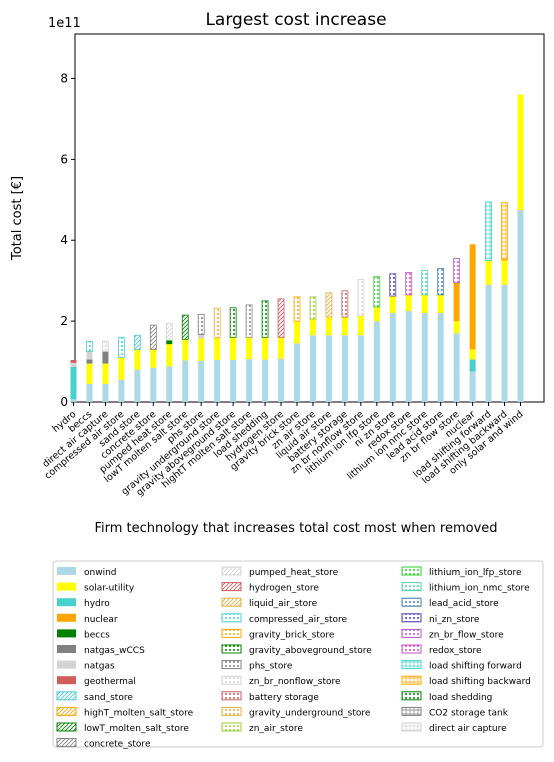  I want to click on bar-segment-liquid-air-store, so click(329, 305).